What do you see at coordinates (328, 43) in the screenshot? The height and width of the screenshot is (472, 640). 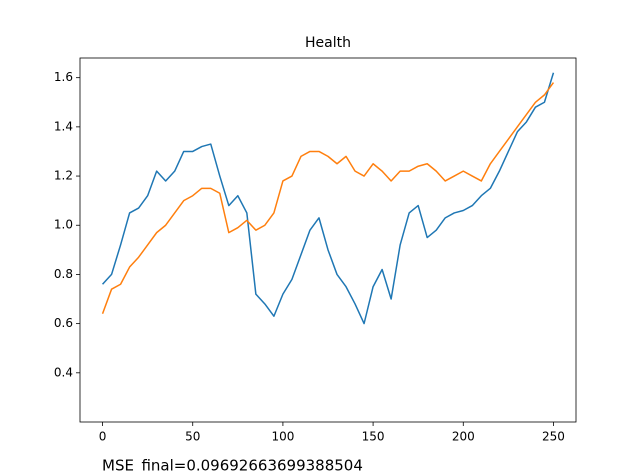 I see `chart-title: Health` at bounding box center [328, 43].